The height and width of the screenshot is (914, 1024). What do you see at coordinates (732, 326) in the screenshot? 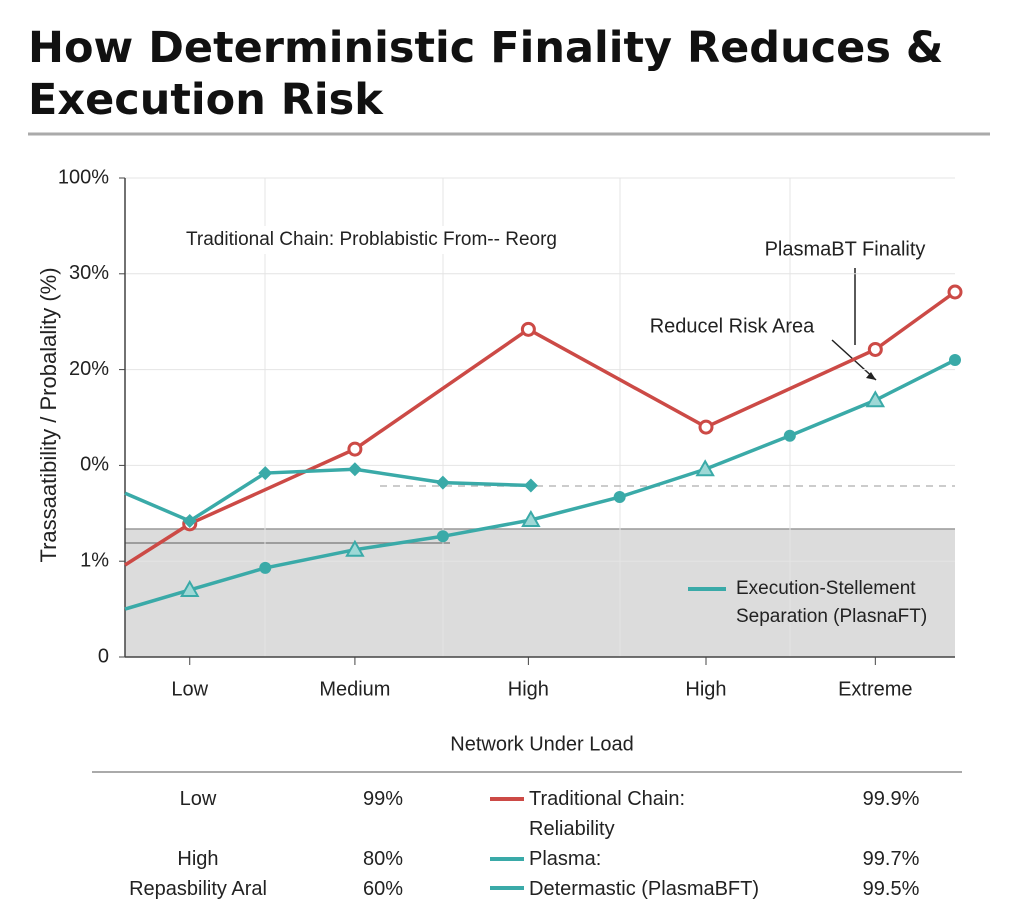
I see `annotation: Reducel Risk Area` at bounding box center [732, 326].